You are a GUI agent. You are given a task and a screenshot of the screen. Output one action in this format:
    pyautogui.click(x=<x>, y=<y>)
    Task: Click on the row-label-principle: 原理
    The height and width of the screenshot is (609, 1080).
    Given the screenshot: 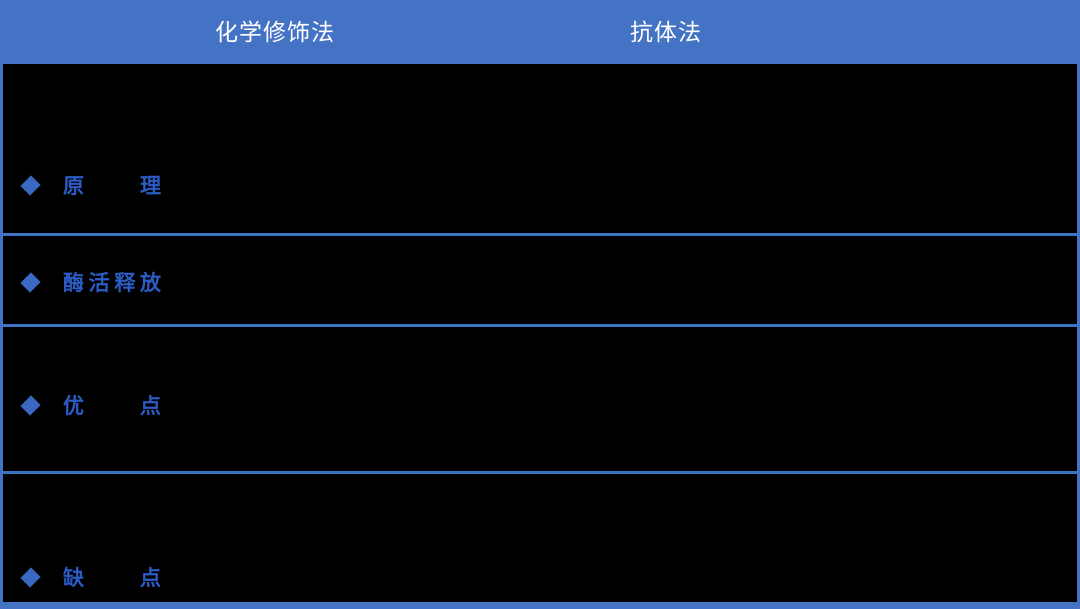 What is the action you would take?
    pyautogui.click(x=90, y=185)
    